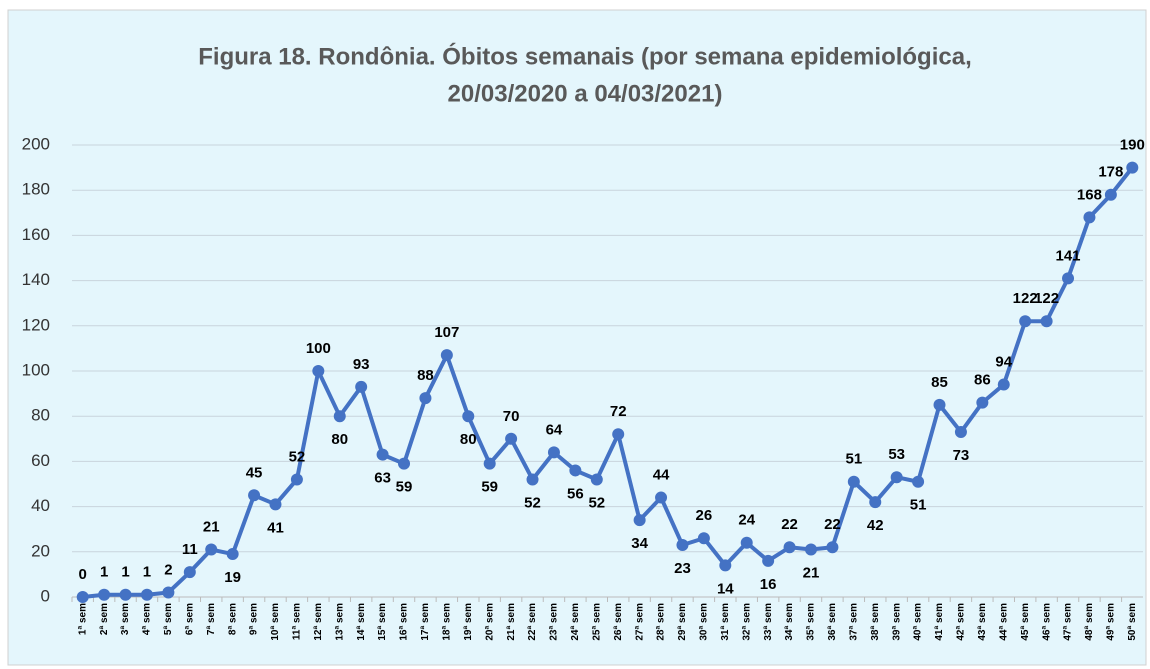 Image resolution: width=1150 pixels, height=669 pixels. What do you see at coordinates (768, 584) in the screenshot?
I see `data-label: 16` at bounding box center [768, 584].